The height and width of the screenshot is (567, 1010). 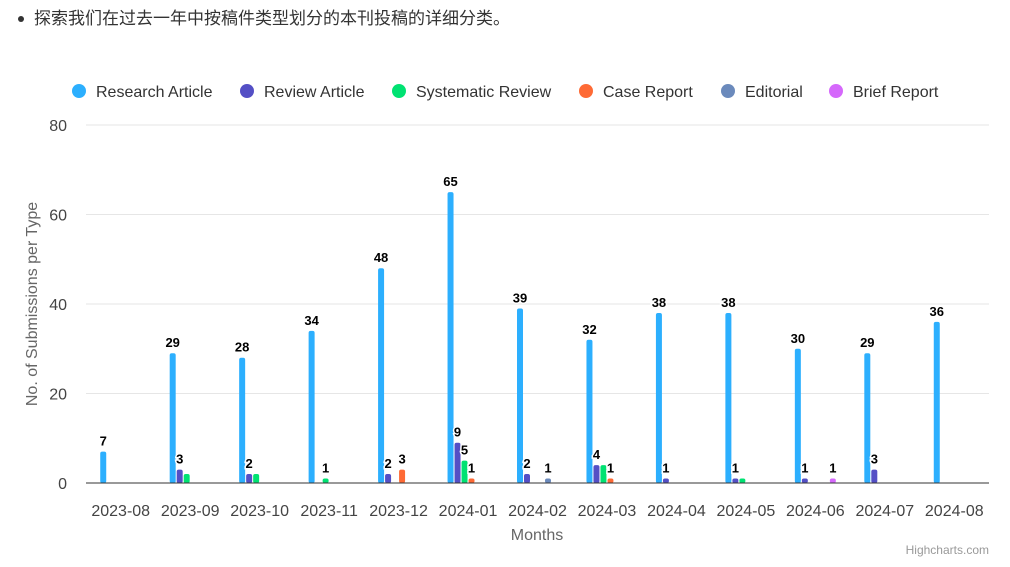 I want to click on data-label: 7, so click(x=103, y=441).